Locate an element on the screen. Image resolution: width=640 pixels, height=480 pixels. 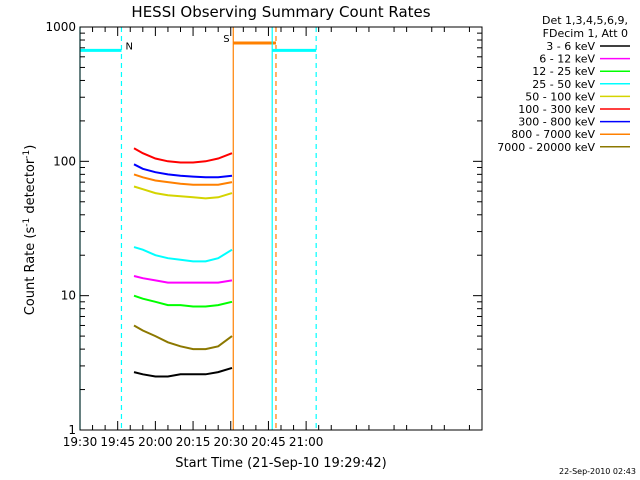
chart-title: HESSI Observing Summary Count Rates is located at coordinates (280, 12).